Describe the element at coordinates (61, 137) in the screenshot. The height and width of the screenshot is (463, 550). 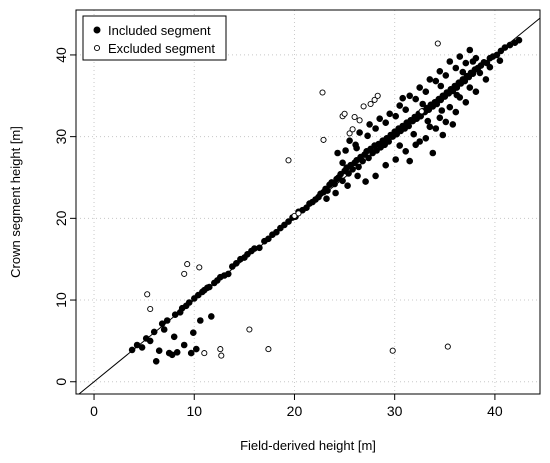
I see `y-tick-label: 30` at that location.